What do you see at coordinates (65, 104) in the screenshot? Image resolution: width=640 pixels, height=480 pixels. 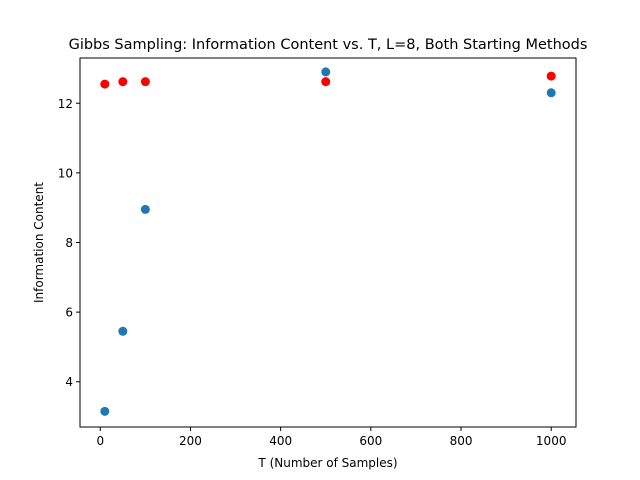 I see `y-tick-label: 12` at bounding box center [65, 104].